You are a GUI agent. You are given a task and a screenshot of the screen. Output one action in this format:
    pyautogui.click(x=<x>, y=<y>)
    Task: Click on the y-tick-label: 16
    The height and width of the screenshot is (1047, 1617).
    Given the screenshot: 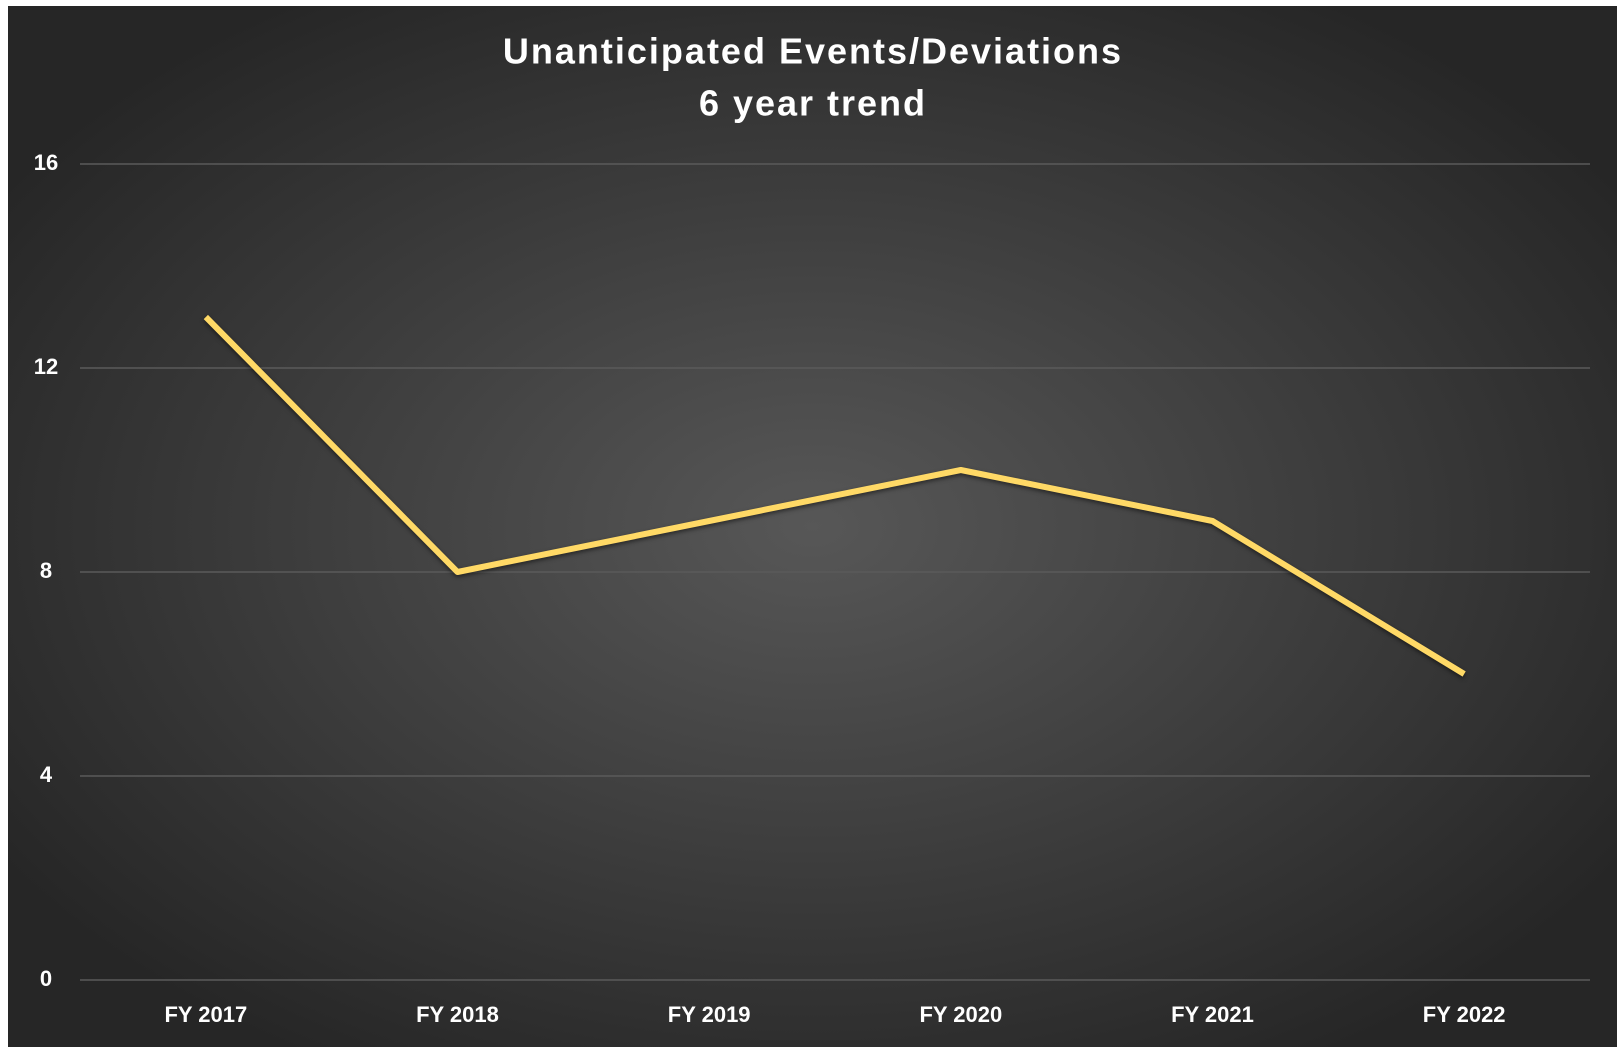 What is the action you would take?
    pyautogui.click(x=46, y=162)
    